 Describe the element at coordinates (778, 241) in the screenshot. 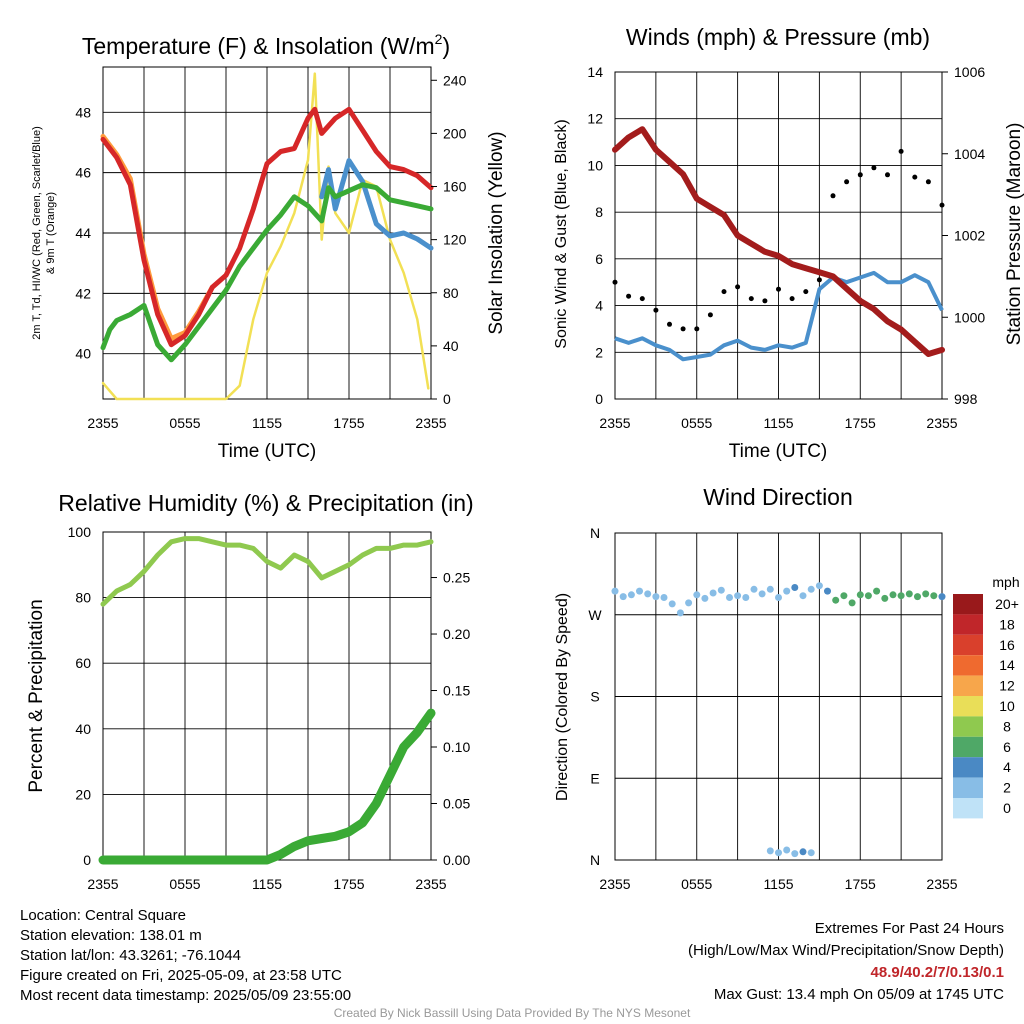

I see `station-pressure-line` at that location.